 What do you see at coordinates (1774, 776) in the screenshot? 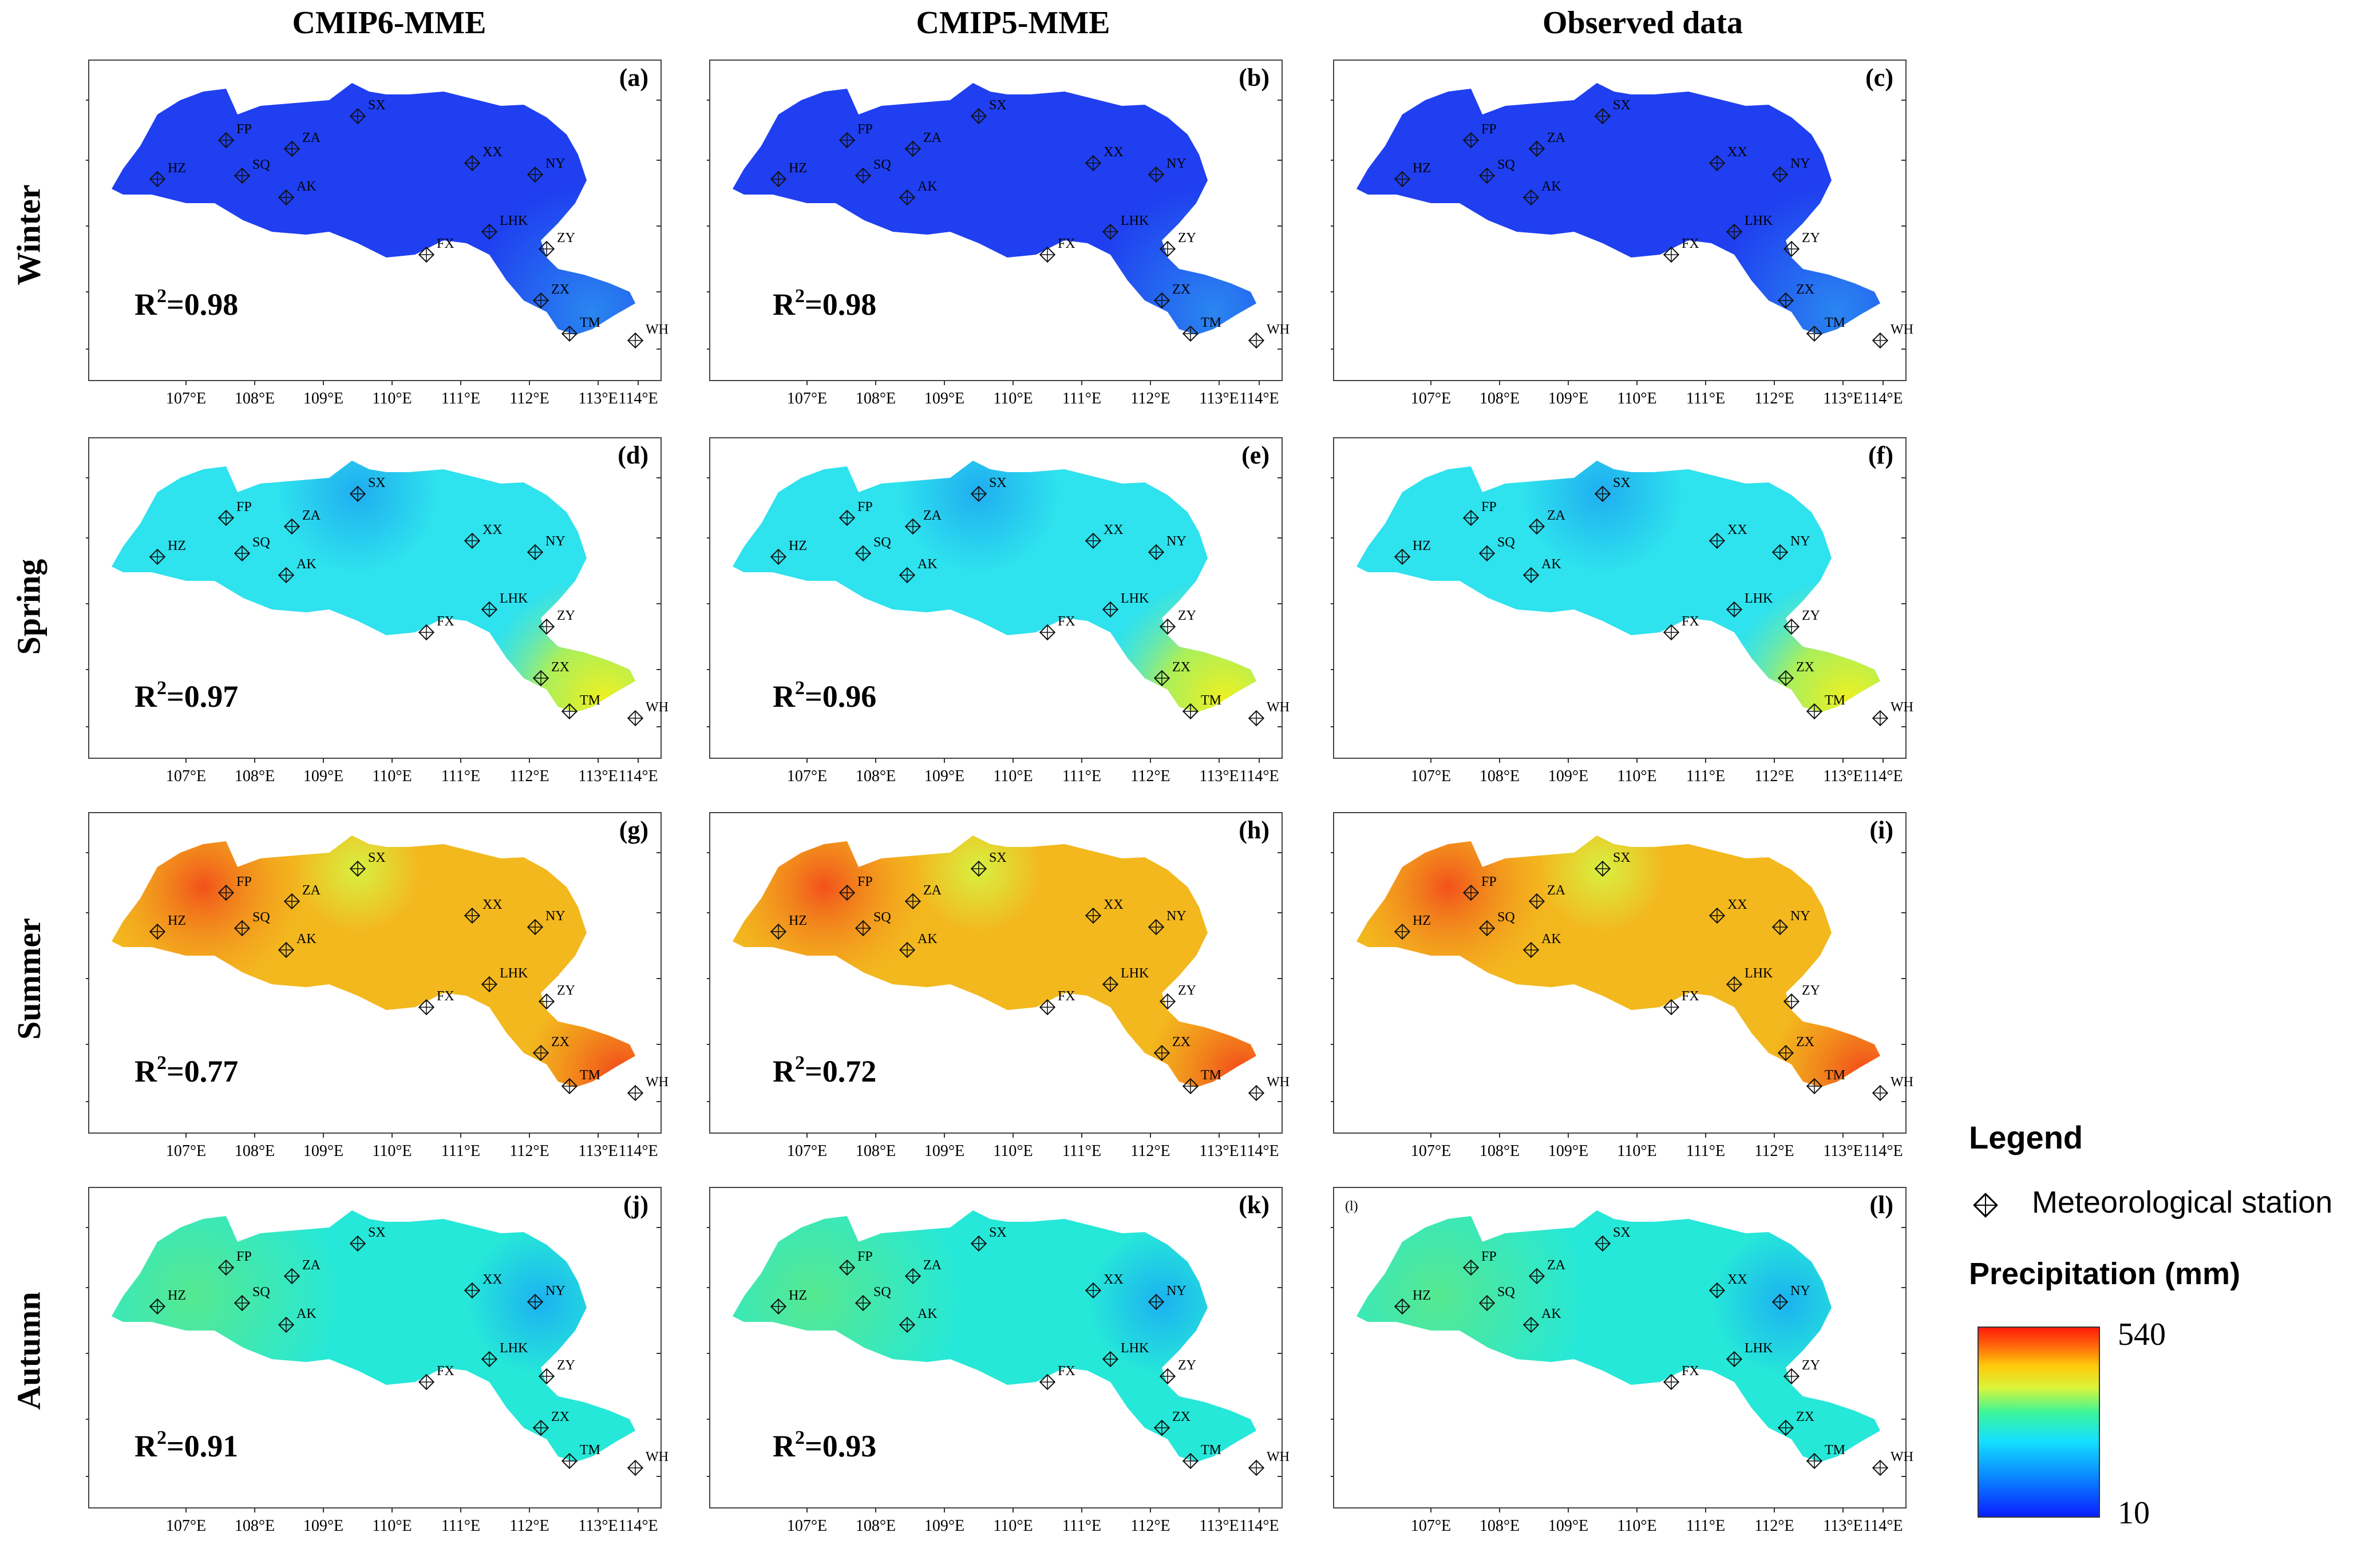
I see `lon-tick-label: 112°E` at bounding box center [1774, 776].